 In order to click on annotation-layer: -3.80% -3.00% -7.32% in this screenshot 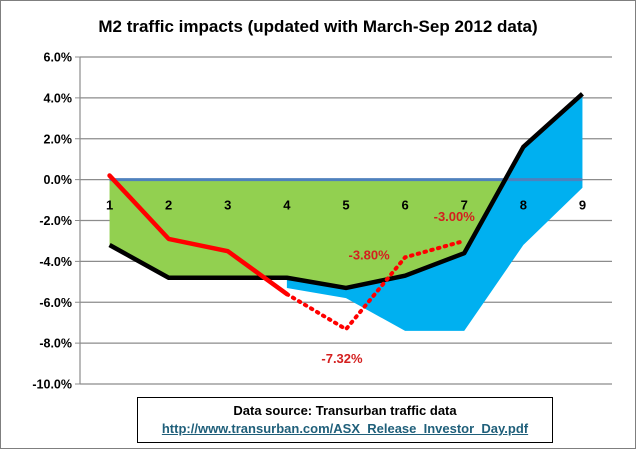, I will do `click(398, 287)`.